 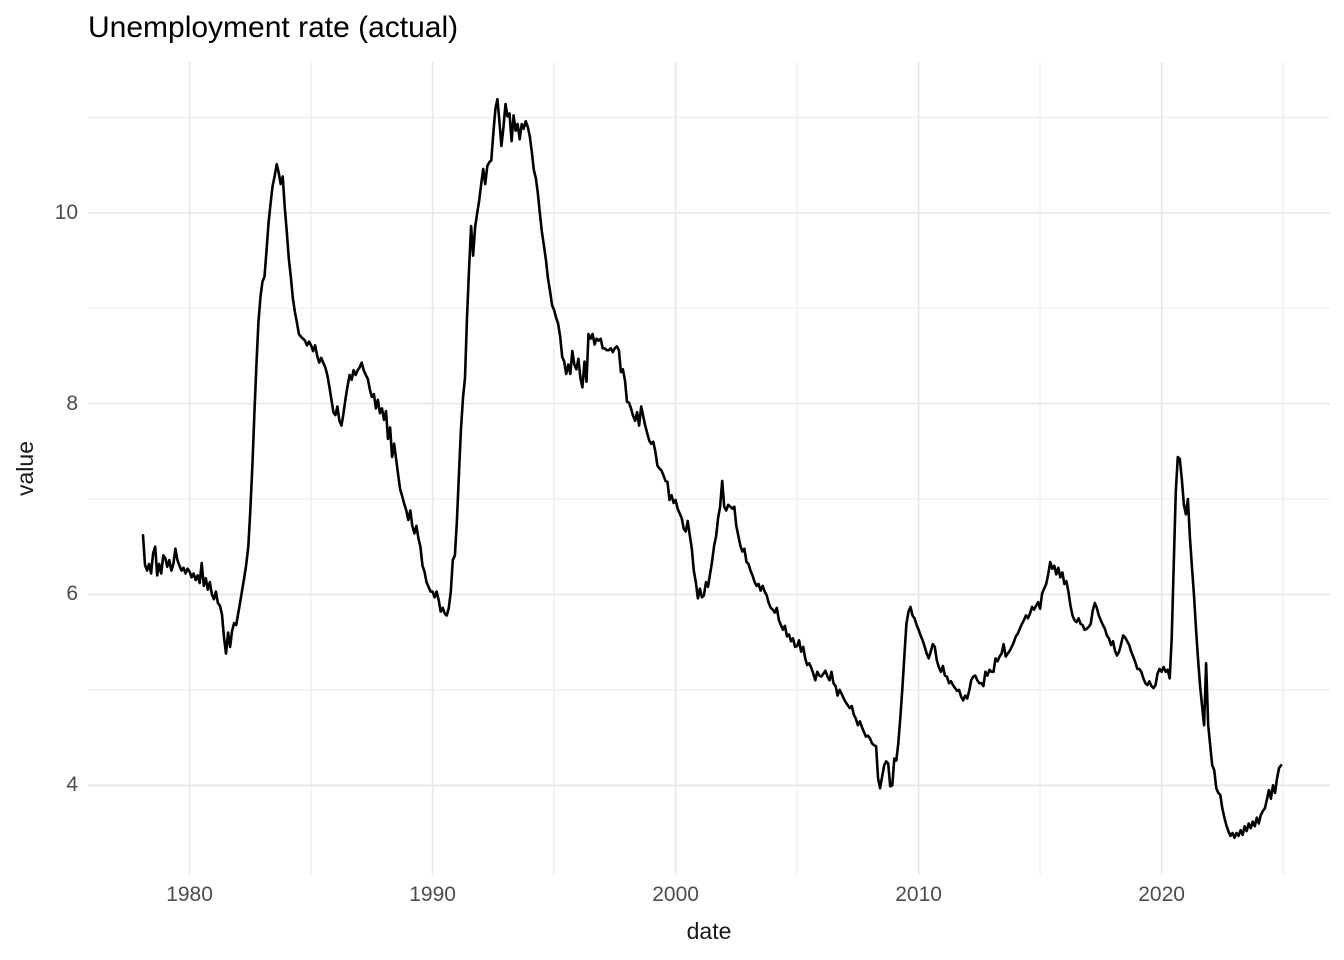 I want to click on y-tick-label: 4, so click(x=72, y=785).